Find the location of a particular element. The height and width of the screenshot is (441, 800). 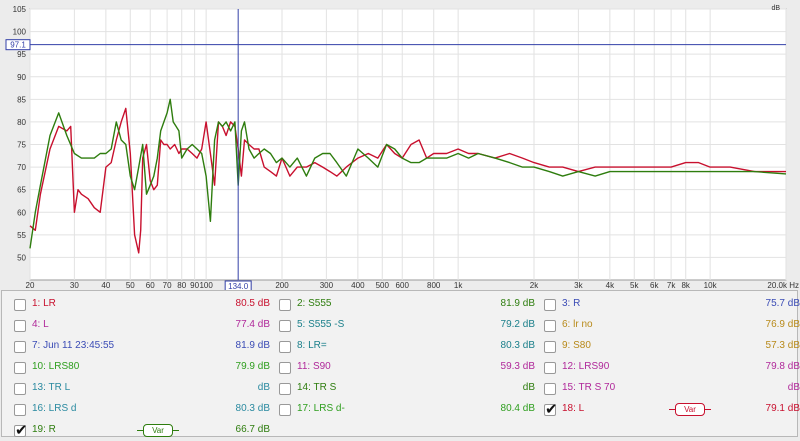

x-tick-label: 300 is located at coordinates (327, 285).